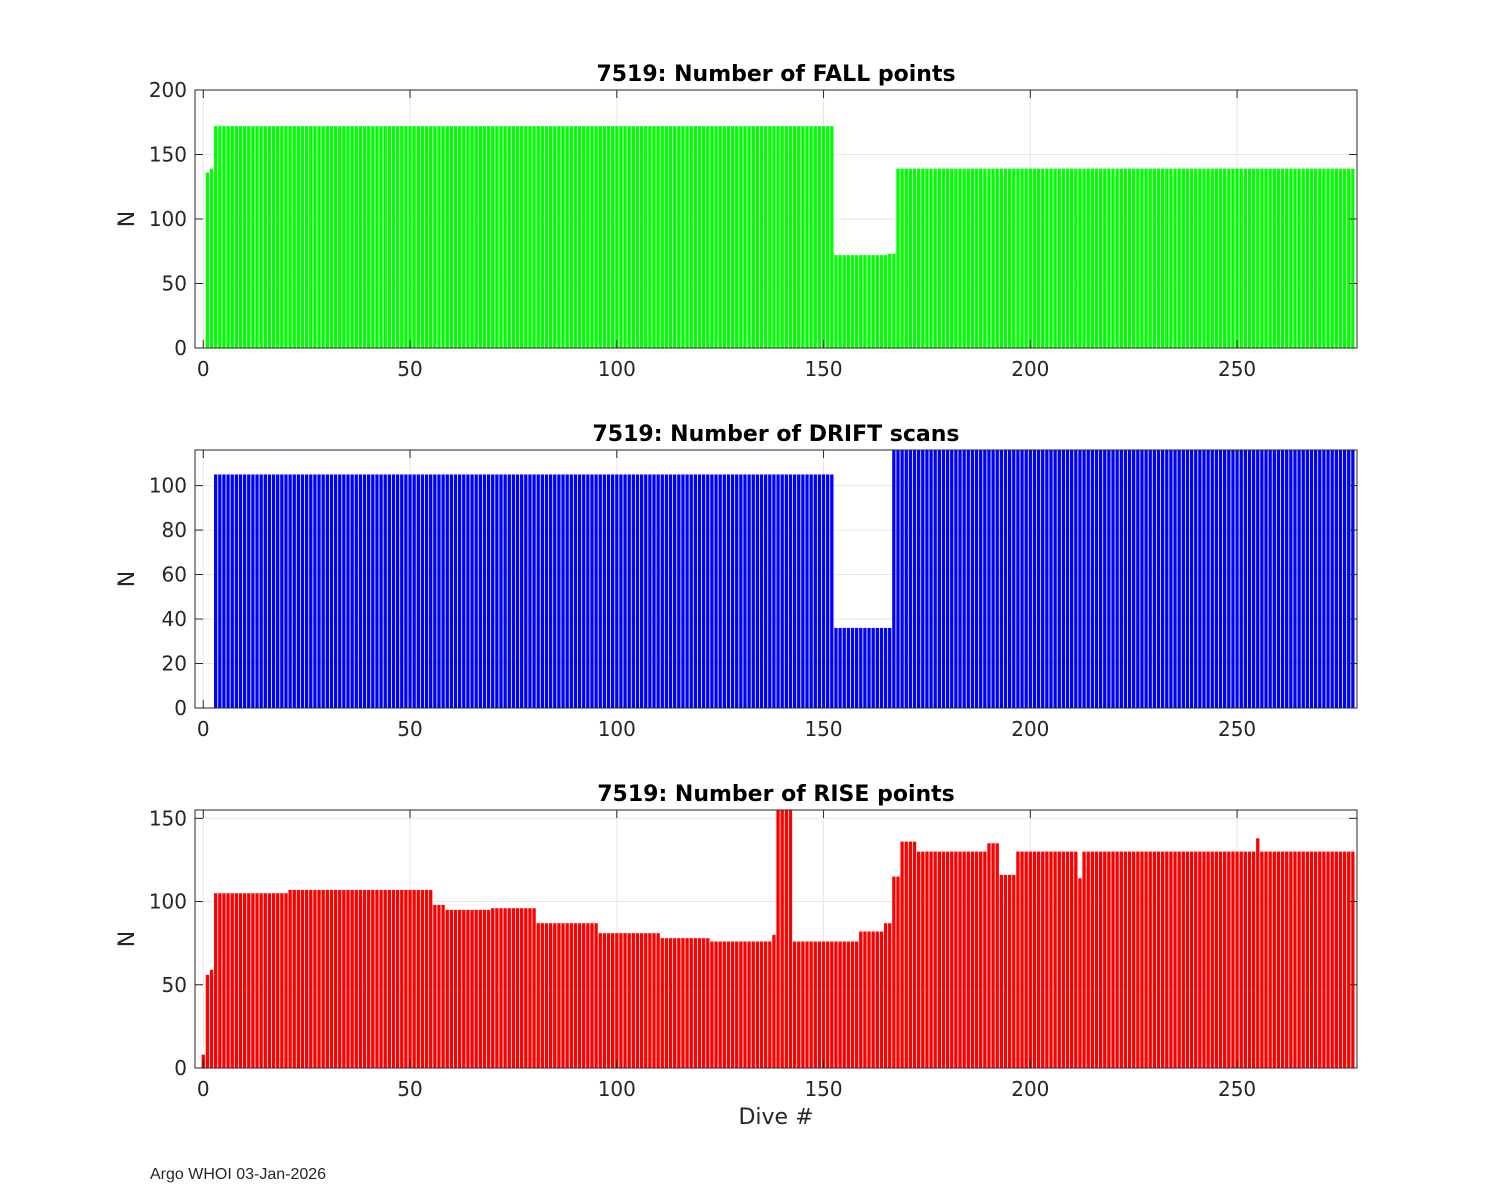 The width and height of the screenshot is (1500, 1200). Describe the element at coordinates (617, 369) in the screenshot. I see `x-tick-label: 100` at that location.